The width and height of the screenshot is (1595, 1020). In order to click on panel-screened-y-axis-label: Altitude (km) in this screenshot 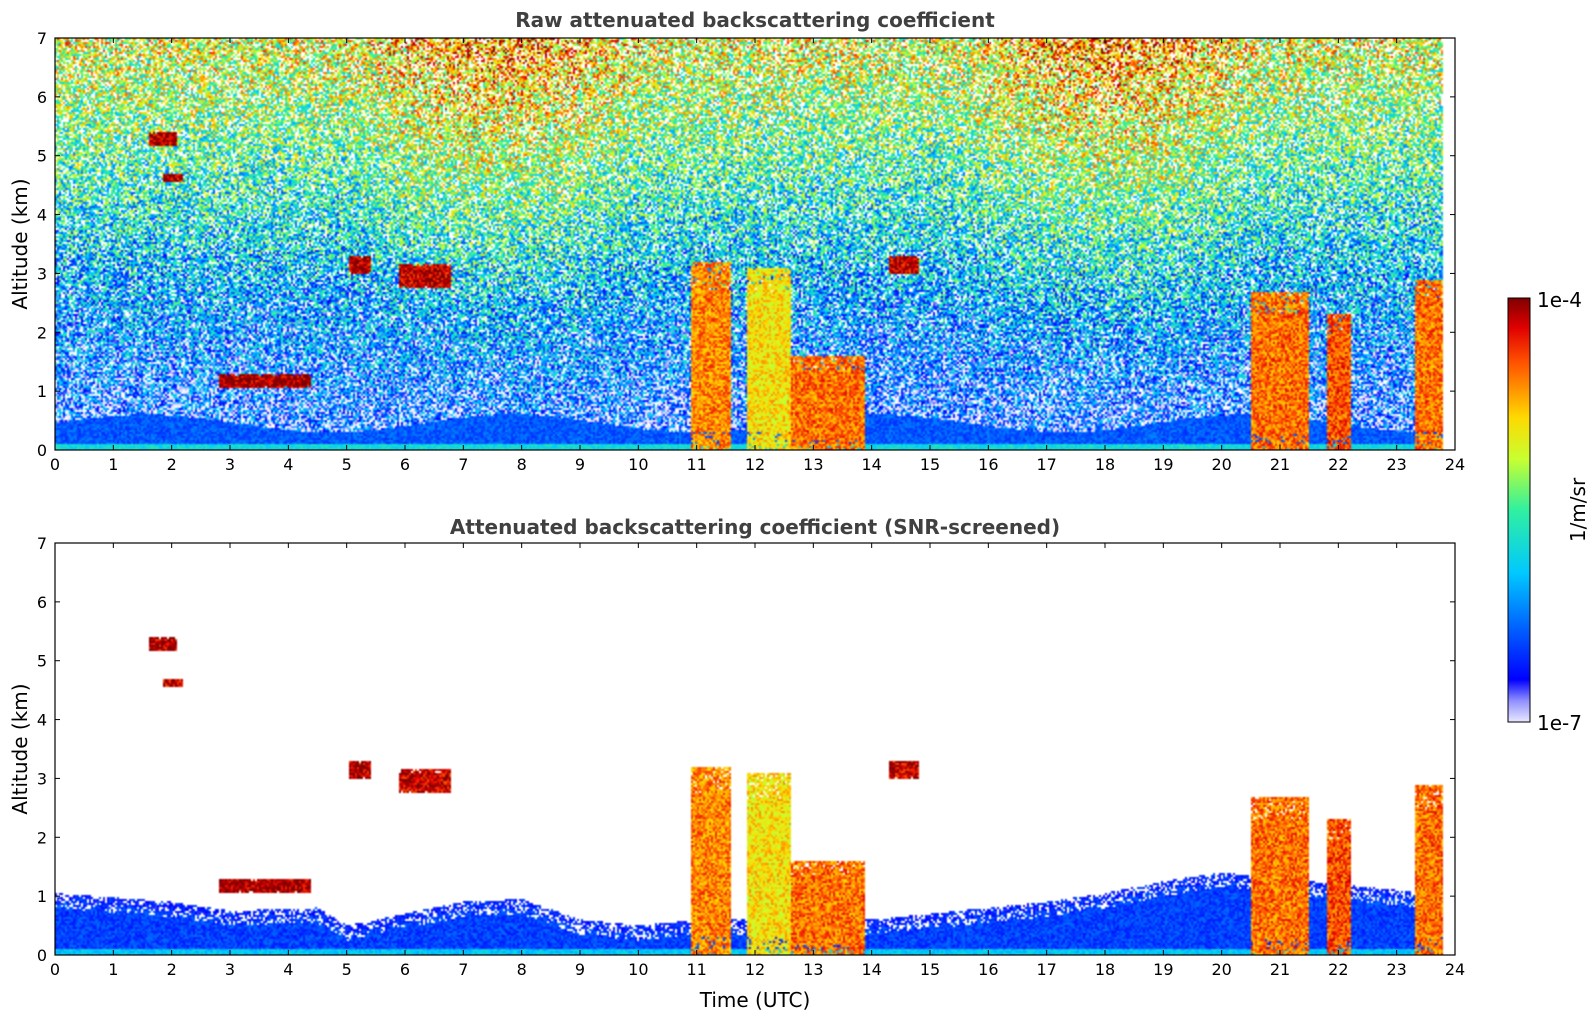, I will do `click(20, 748)`.